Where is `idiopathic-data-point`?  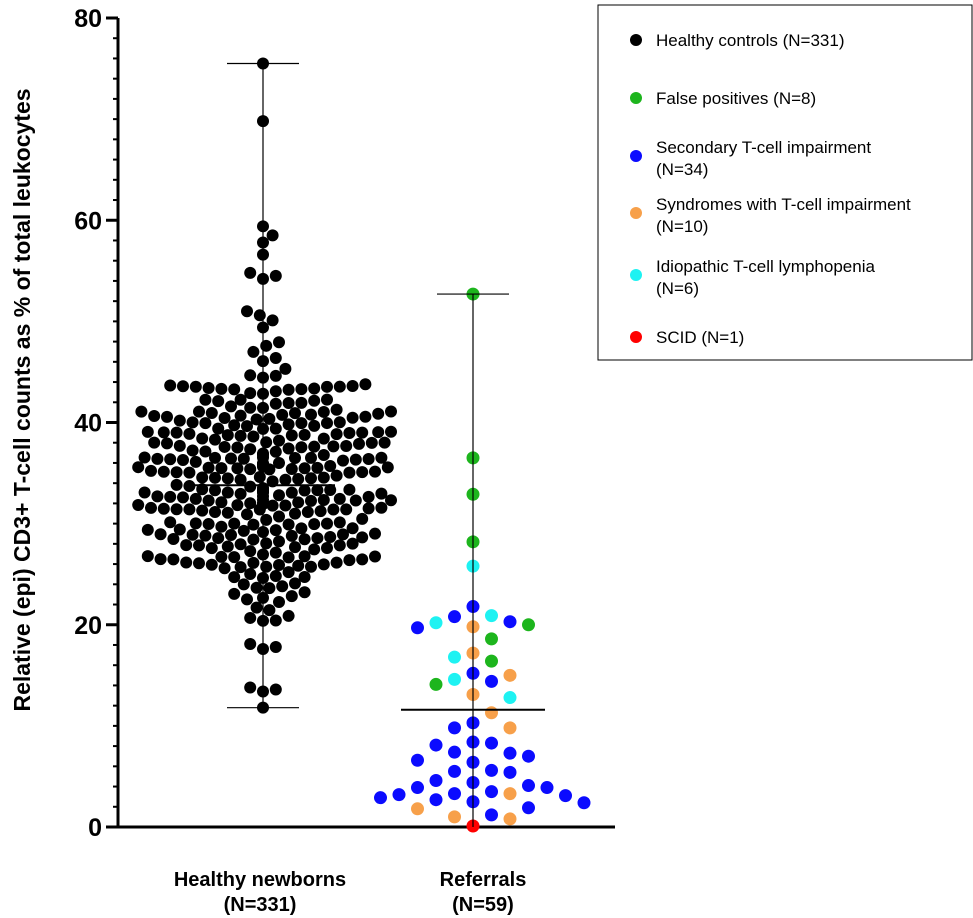 idiopathic-data-point is located at coordinates (436, 623).